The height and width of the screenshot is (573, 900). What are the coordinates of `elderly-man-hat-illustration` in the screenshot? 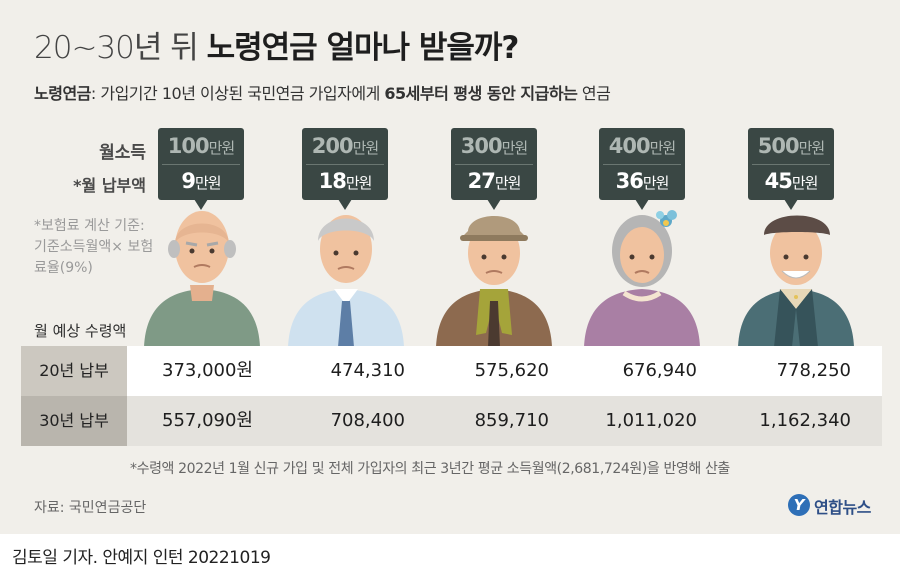 It's located at (494, 281).